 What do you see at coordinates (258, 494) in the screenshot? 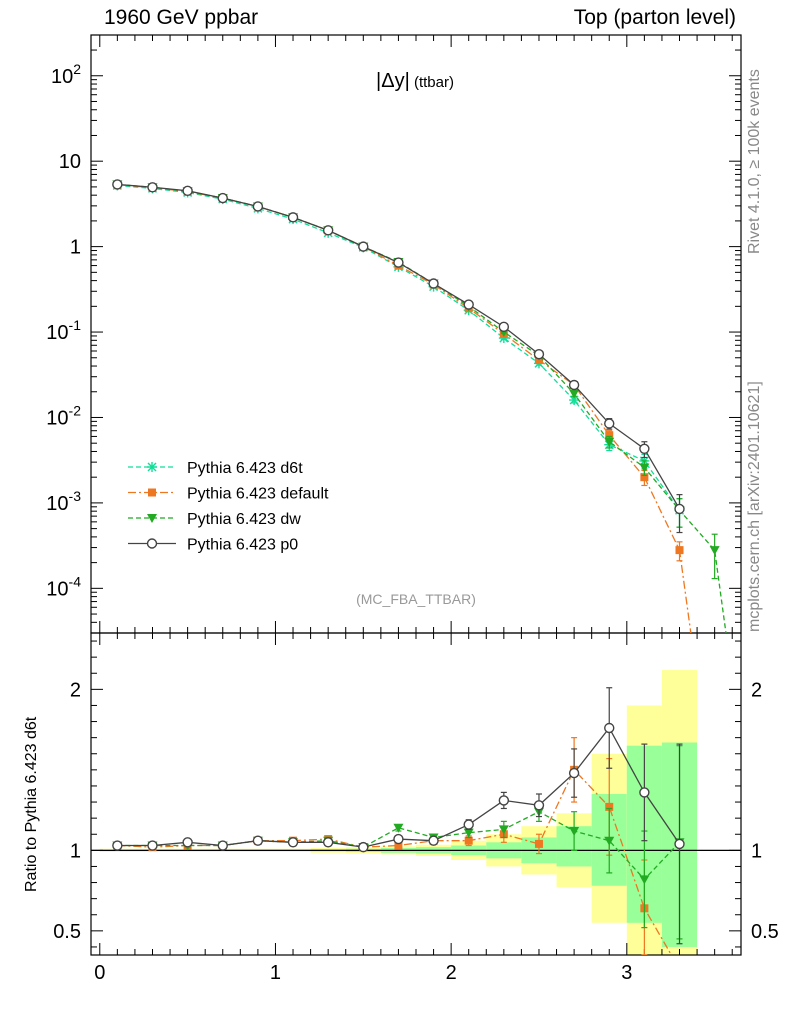
I see `legend-label: Pythia 6.423 default` at bounding box center [258, 494].